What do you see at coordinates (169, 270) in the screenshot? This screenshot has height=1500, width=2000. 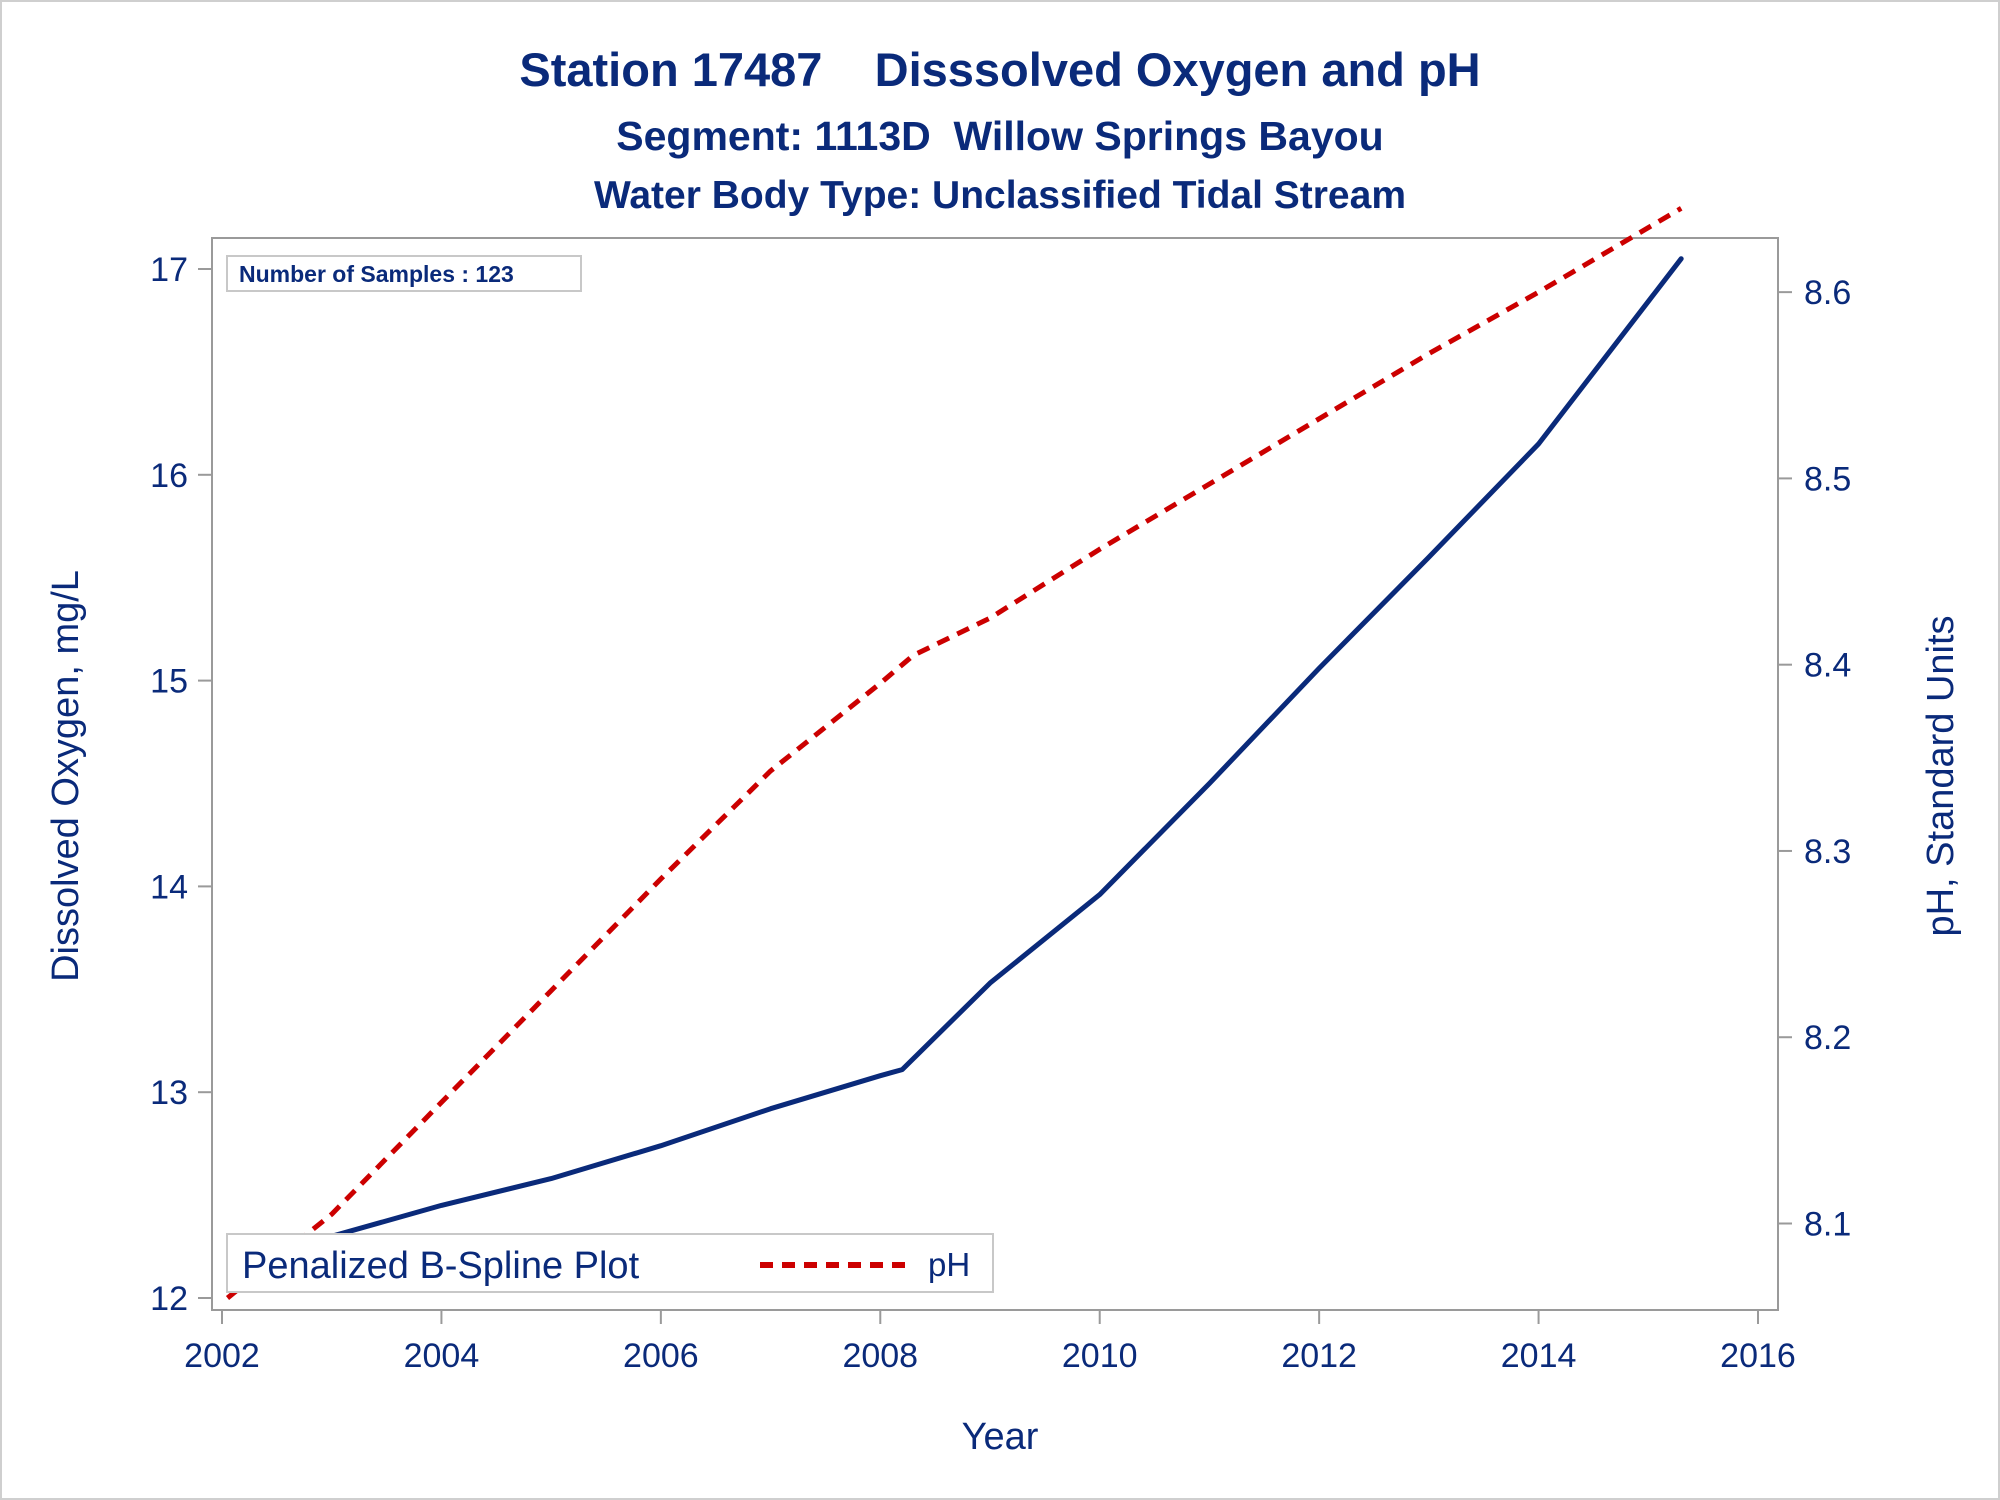 I see `y-tick-label: 17` at bounding box center [169, 270].